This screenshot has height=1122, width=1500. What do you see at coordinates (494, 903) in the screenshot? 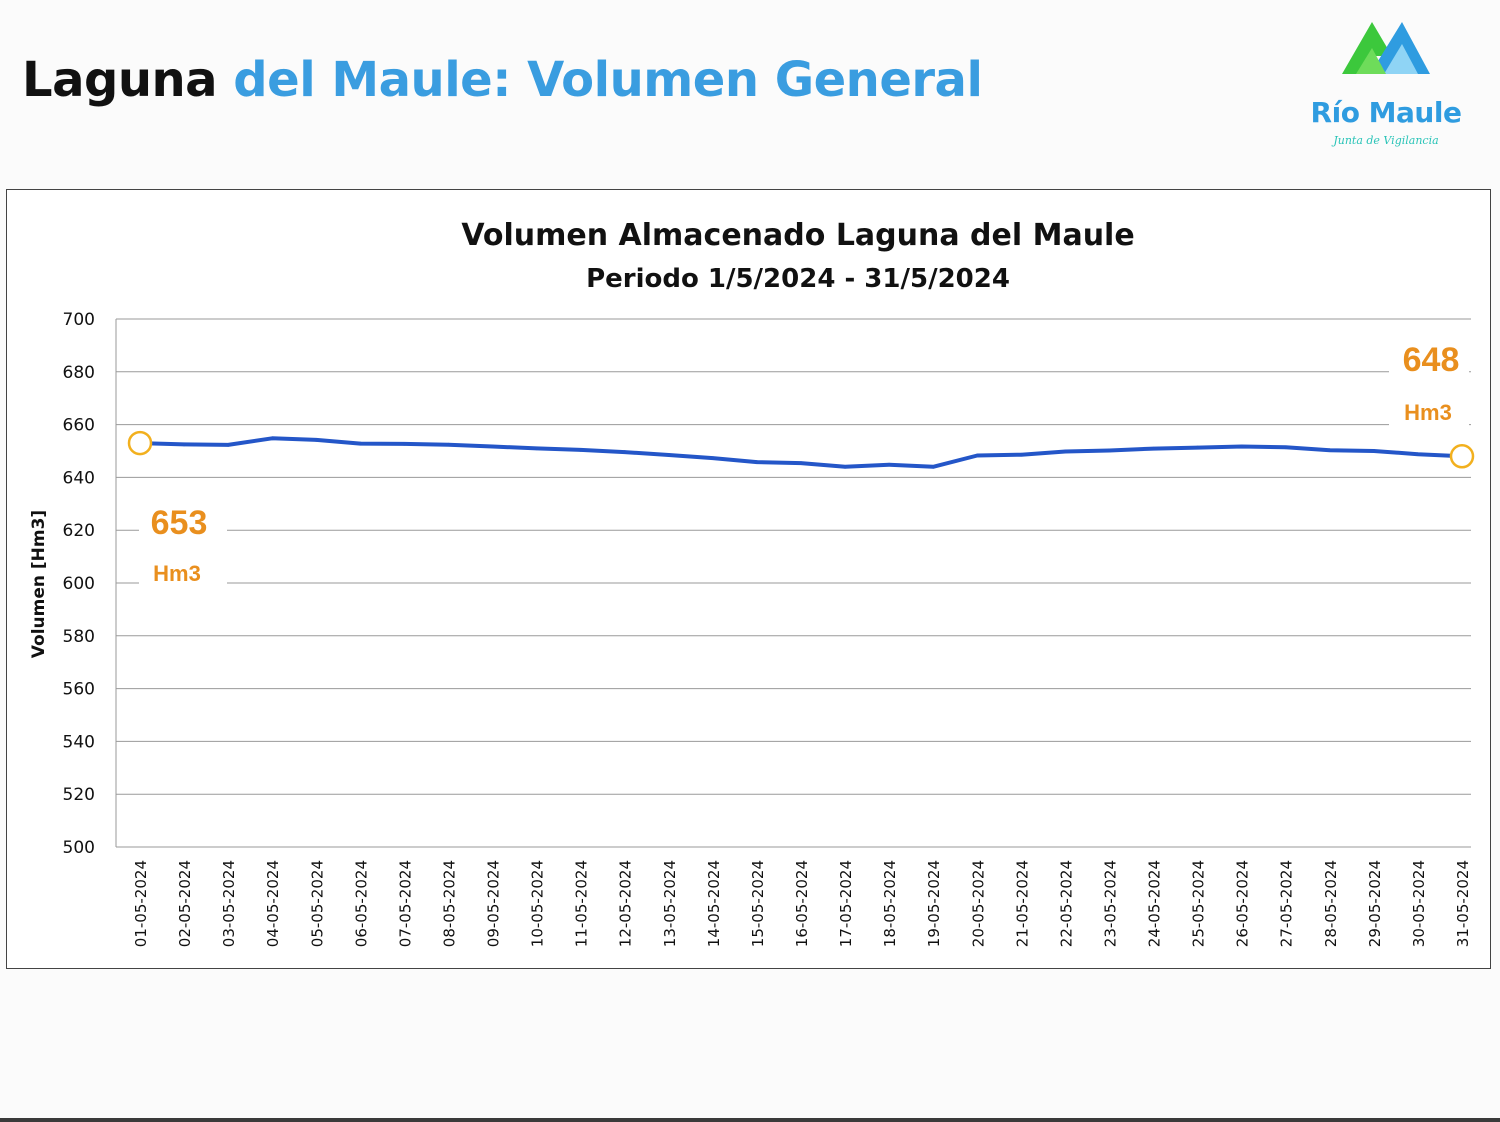
I see `x-tick-label: 09-05-2024` at bounding box center [494, 903].